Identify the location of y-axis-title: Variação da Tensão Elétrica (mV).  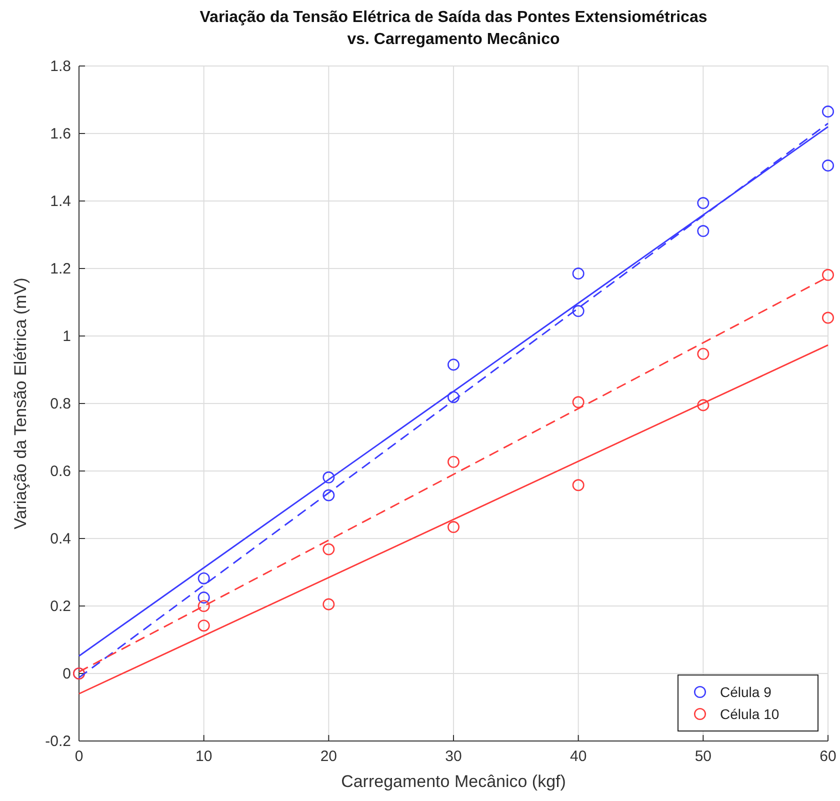
(20, 404).